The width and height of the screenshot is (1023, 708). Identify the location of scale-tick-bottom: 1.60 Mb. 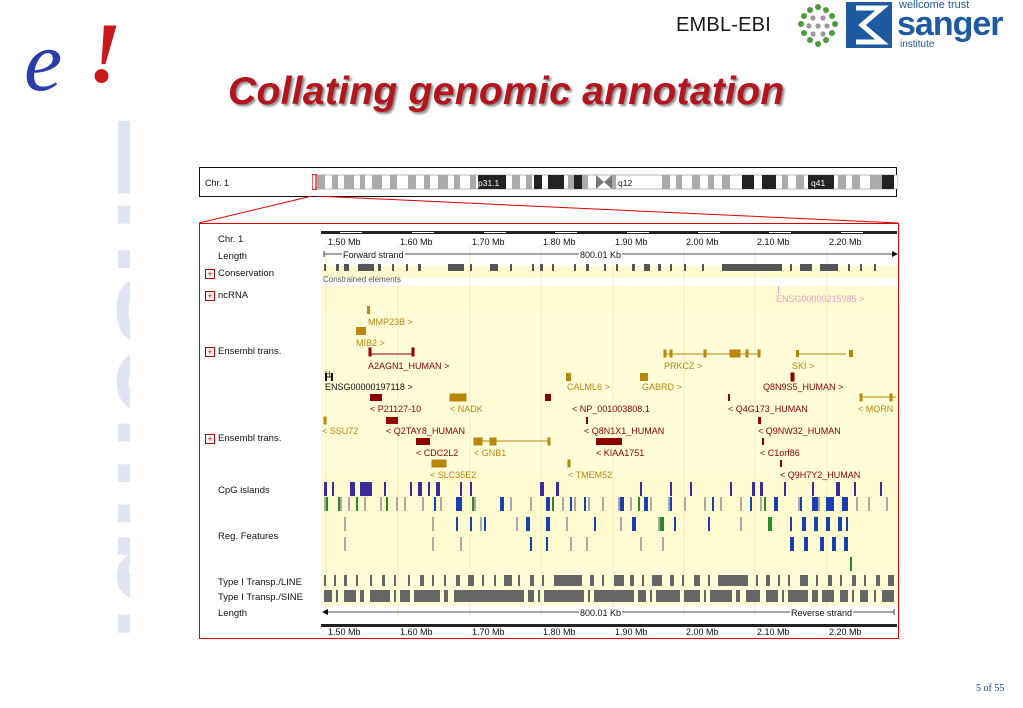
(416, 632).